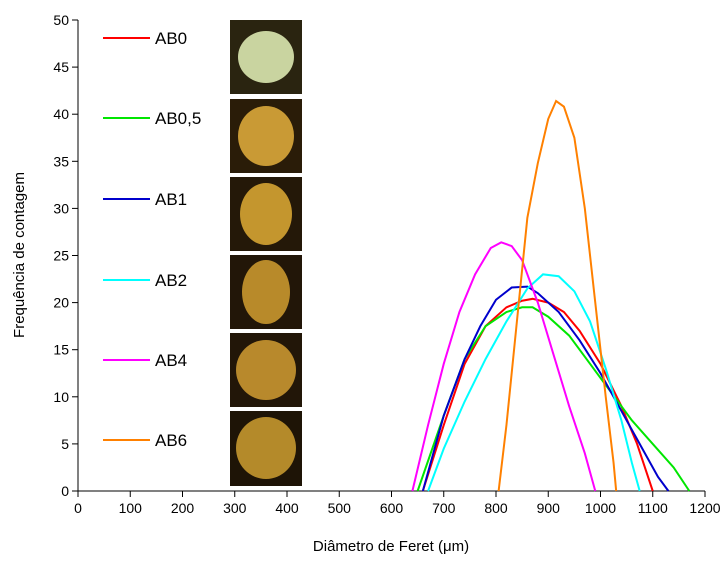 This screenshot has height=561, width=723. Describe the element at coordinates (287, 508) in the screenshot. I see `x-tick-label: 400` at that location.